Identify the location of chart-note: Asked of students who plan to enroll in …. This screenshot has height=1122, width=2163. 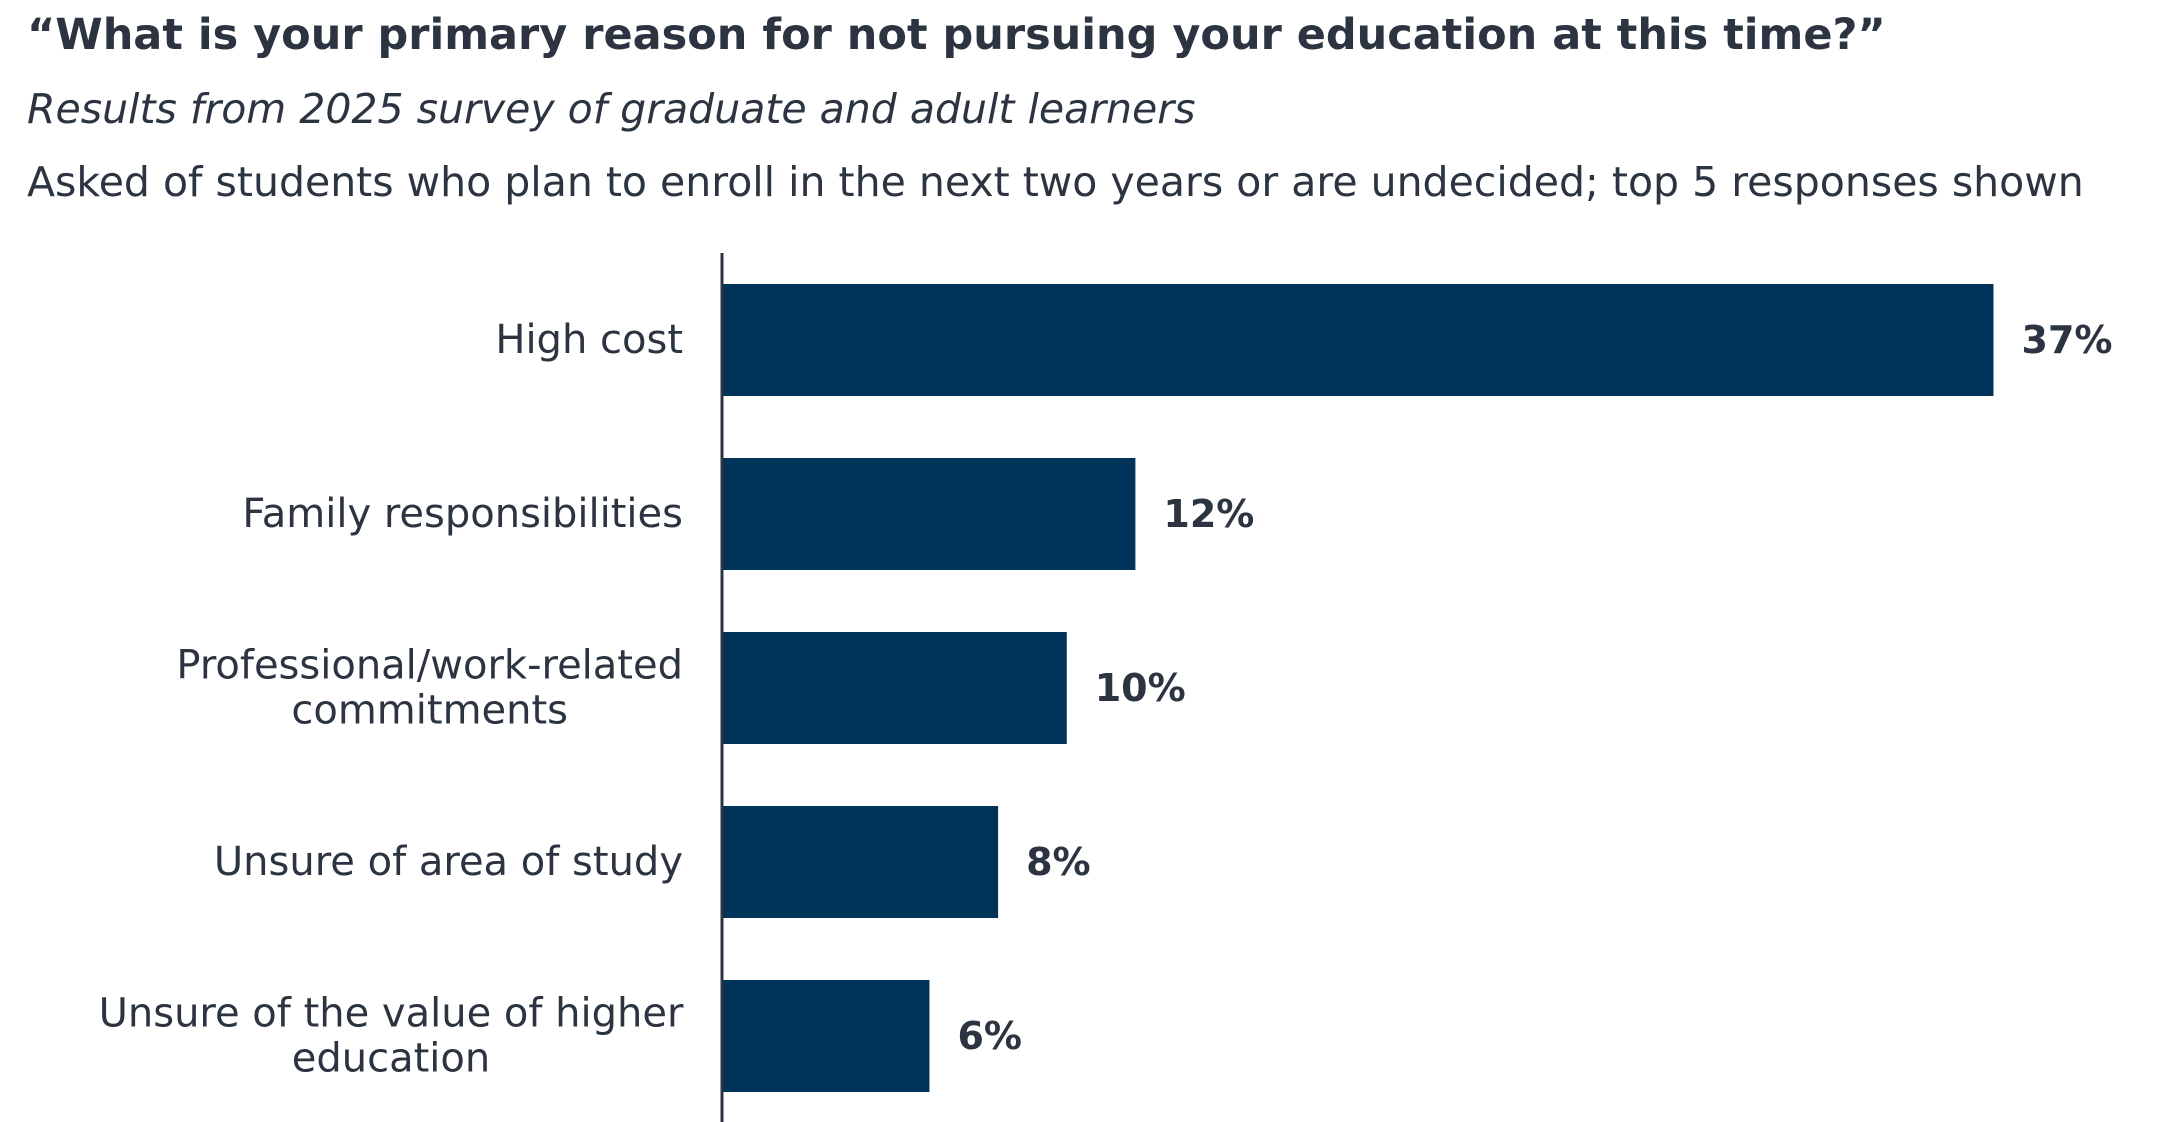
(1055, 182).